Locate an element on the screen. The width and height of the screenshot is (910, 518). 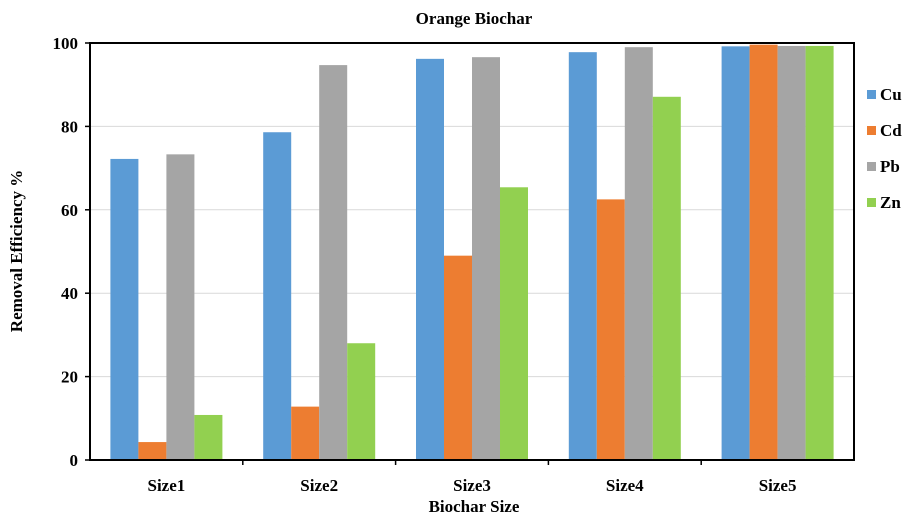
bar-pb-size2 is located at coordinates (333, 262).